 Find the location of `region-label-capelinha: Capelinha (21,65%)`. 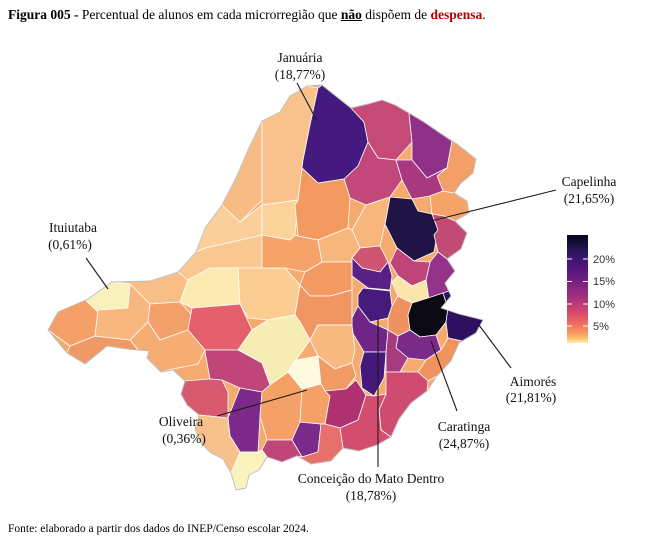

region-label-capelinha: Capelinha (21,65%) is located at coordinates (589, 190).